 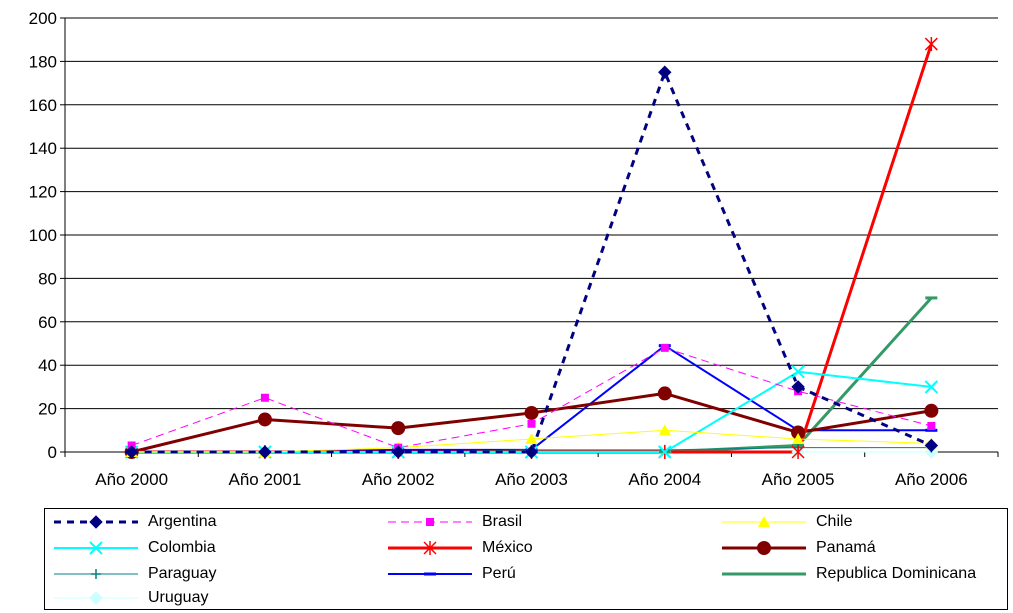 What do you see at coordinates (43, 148) in the screenshot?
I see `y-tick-label: 140` at bounding box center [43, 148].